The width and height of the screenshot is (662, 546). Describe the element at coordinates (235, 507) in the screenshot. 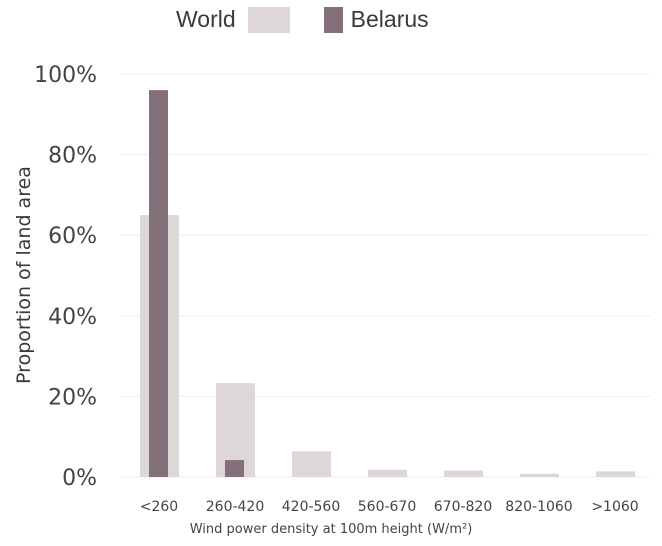

I see `x-tick-label: 260-420` at that location.